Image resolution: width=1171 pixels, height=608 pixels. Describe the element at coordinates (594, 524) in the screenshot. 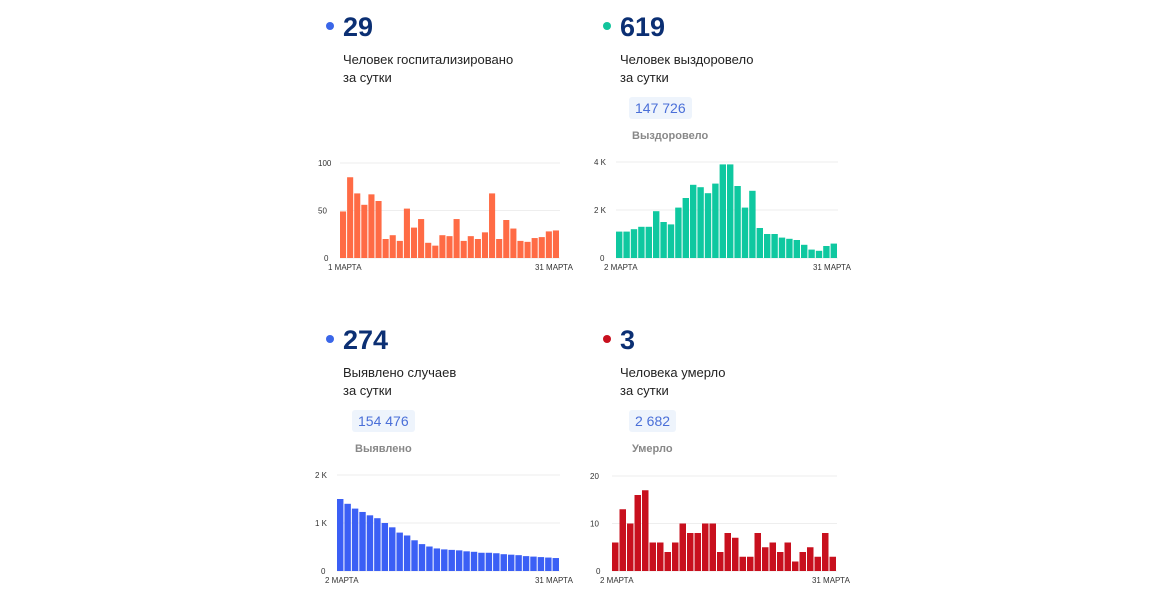

I see `y-tick-label: 10` at that location.